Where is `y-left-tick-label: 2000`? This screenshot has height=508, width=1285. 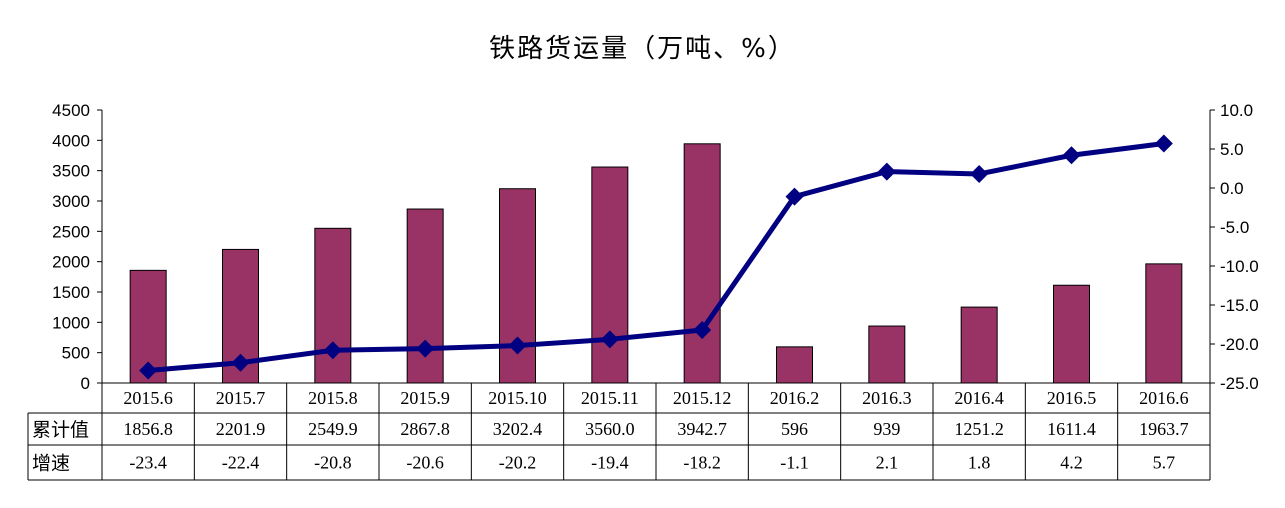
y-left-tick-label: 2000 is located at coordinates (71, 262).